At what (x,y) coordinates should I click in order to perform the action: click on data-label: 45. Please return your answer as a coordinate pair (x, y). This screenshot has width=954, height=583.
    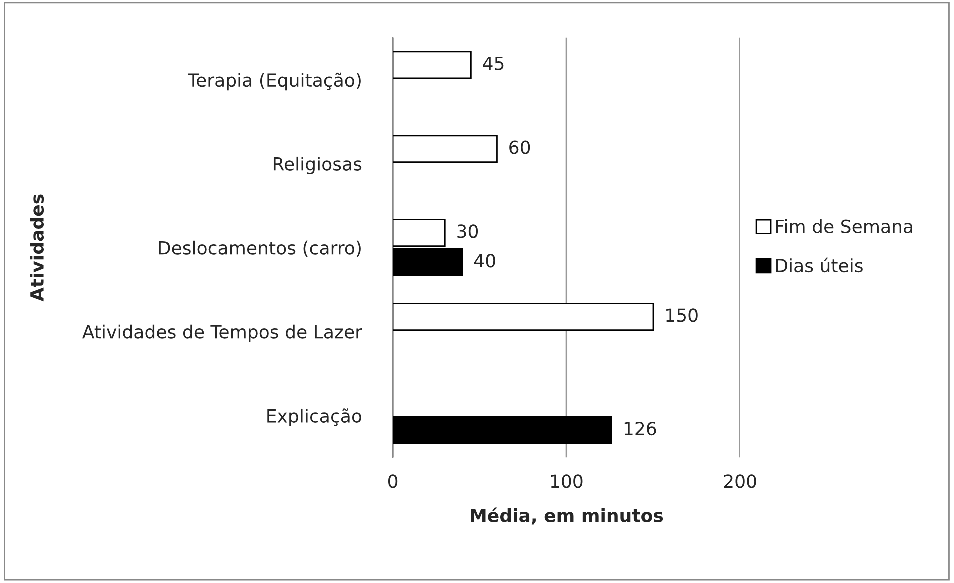
    Looking at the image, I should click on (493, 63).